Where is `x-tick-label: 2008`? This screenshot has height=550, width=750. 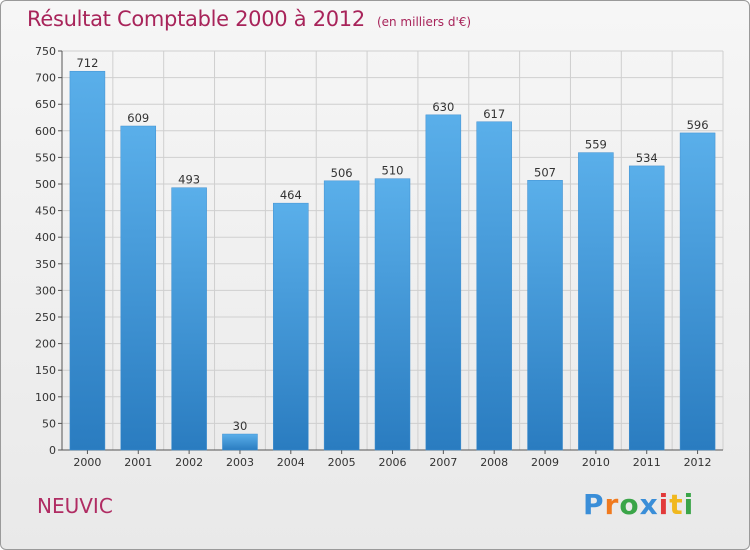
x-tick-label: 2008 is located at coordinates (494, 462).